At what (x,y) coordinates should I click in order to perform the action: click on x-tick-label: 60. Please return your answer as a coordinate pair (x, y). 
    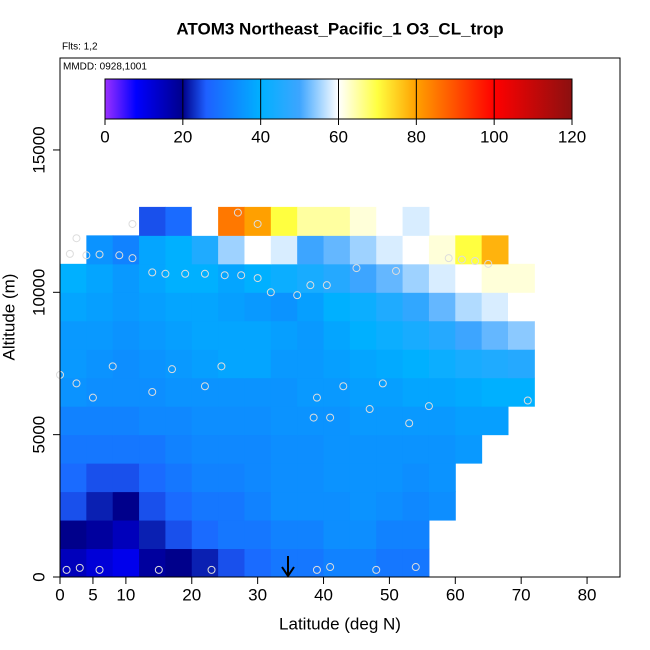
    Looking at the image, I should click on (455, 594).